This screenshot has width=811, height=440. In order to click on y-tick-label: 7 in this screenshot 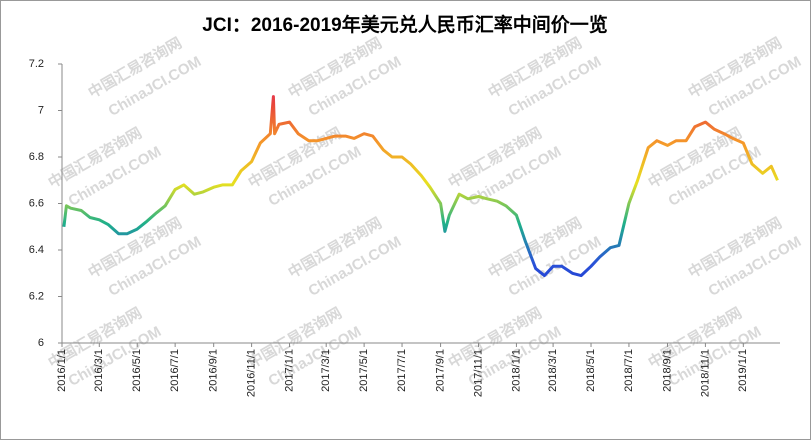, I will do `click(41, 110)`.